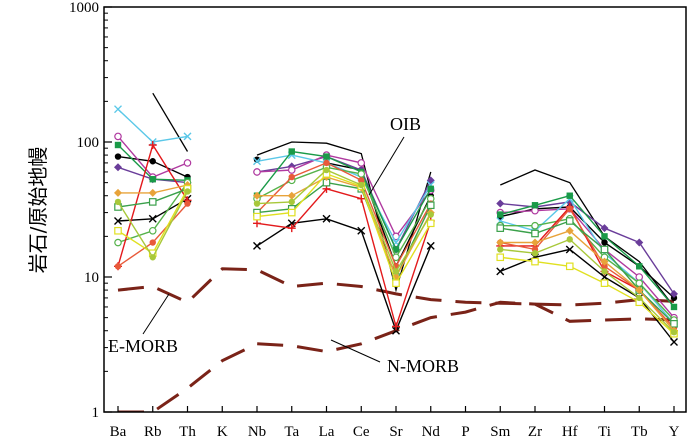 This screenshot has height=442, width=700. What do you see at coordinates (639, 432) in the screenshot?
I see `x-tick-label-tb: Tb` at bounding box center [639, 432].